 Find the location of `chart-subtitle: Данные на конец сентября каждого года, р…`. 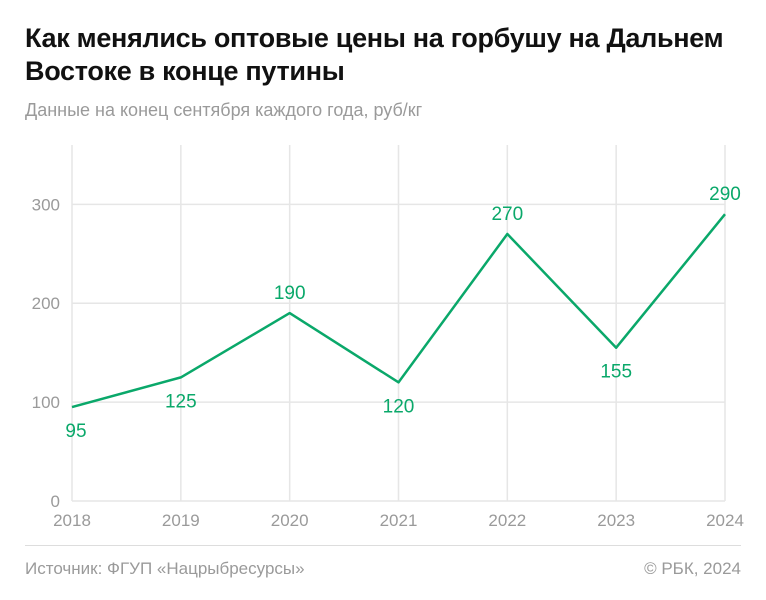

chart-subtitle: Данные на конец сентября каждого года, р… is located at coordinates (224, 110).